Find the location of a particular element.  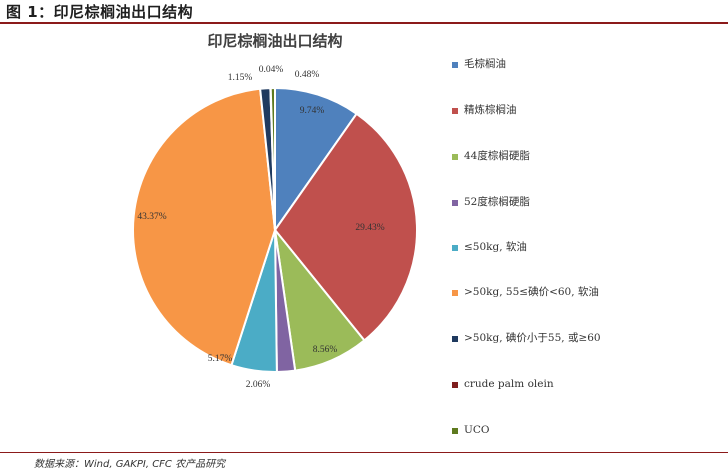

legend-item: crude palm olein is located at coordinates (532, 384).